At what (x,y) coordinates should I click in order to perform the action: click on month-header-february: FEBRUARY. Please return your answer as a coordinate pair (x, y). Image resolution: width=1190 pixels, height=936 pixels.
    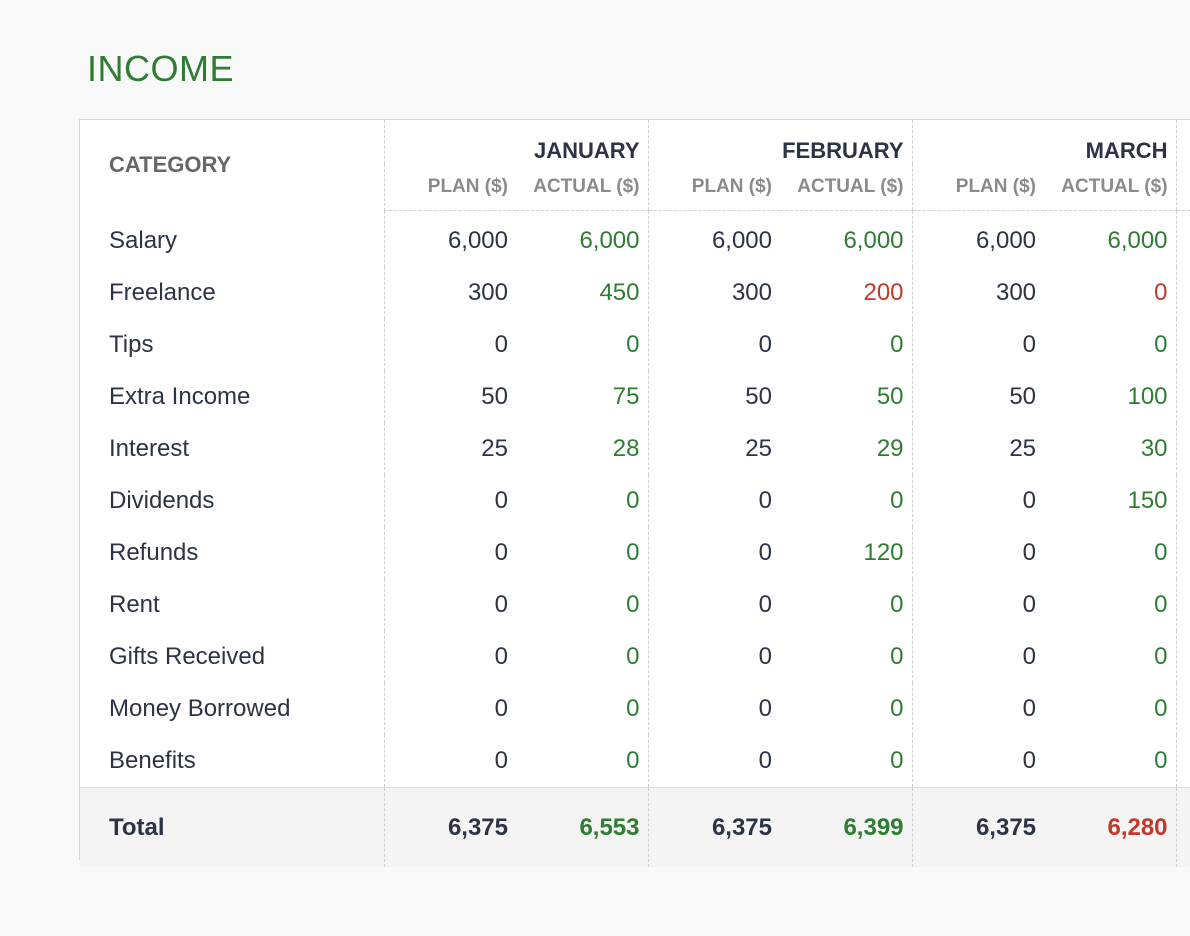
    Looking at the image, I should click on (780, 142).